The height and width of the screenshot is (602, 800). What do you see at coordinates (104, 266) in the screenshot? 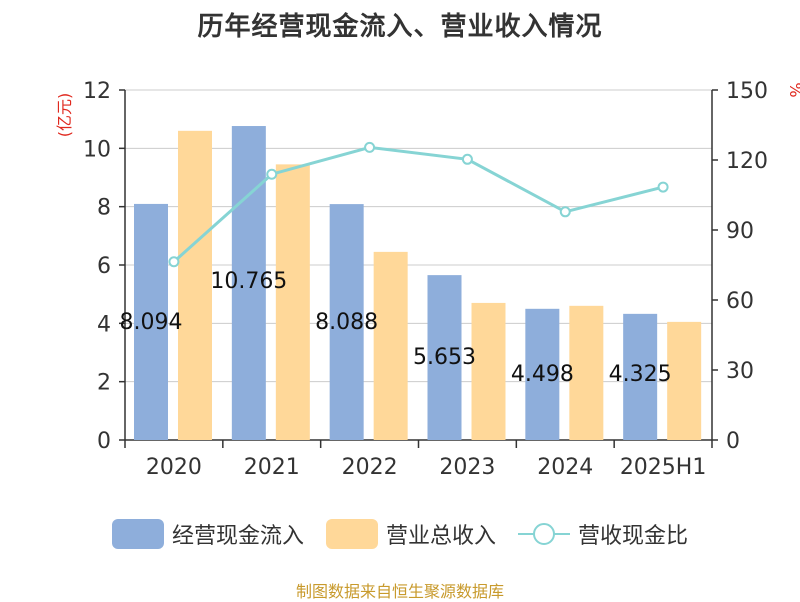
I see `y-left-tick-label: 6` at bounding box center [104, 266].